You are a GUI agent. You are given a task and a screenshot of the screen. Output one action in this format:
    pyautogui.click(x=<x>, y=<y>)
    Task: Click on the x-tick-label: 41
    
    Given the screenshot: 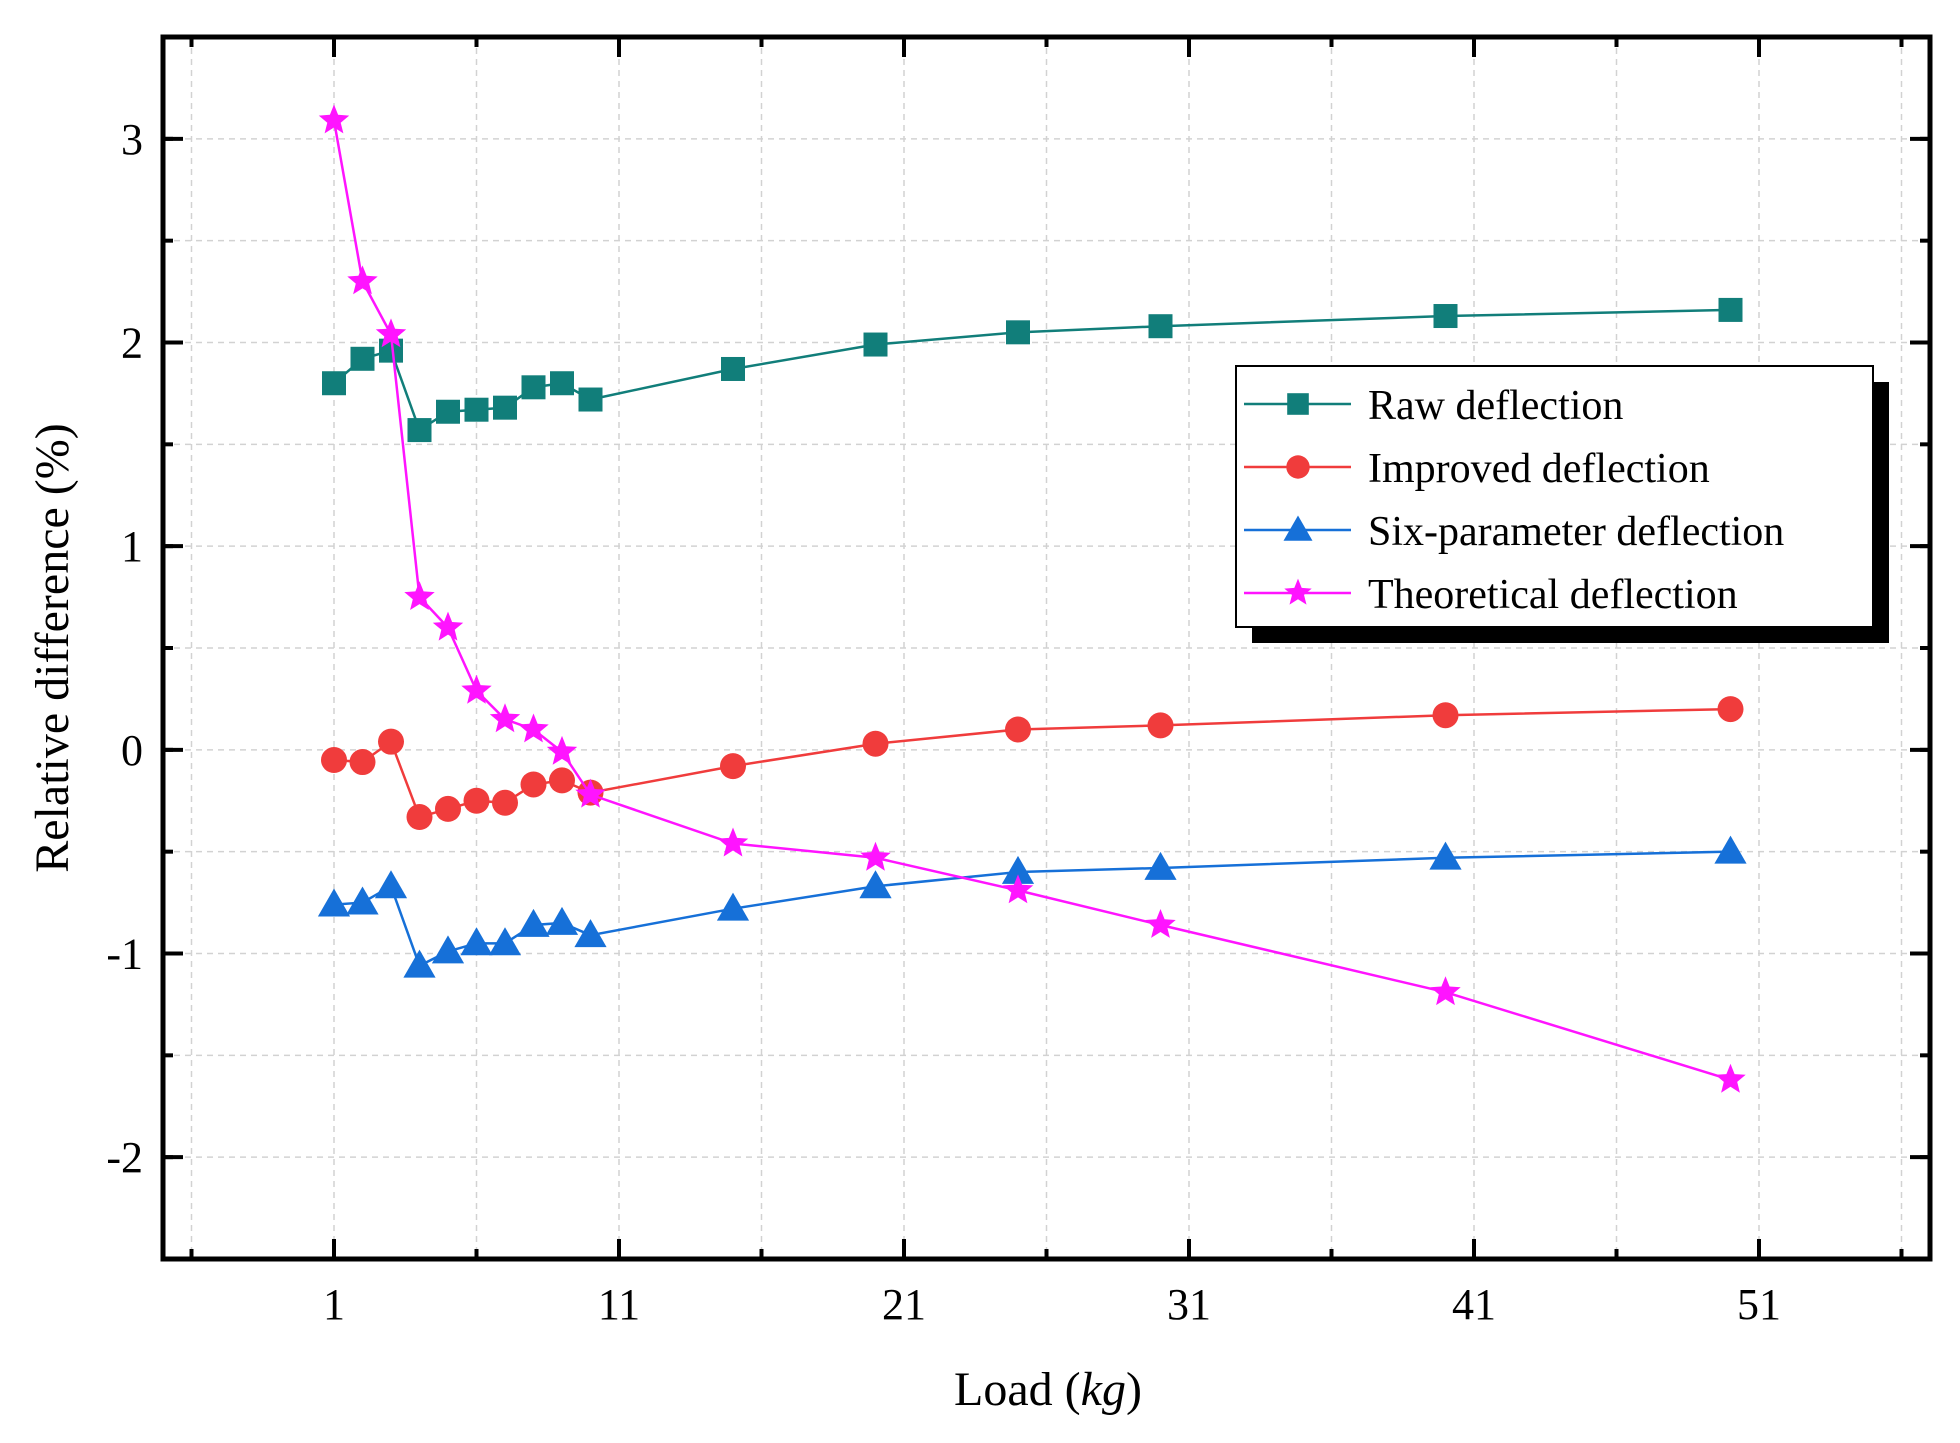 What is the action you would take?
    pyautogui.click(x=1474, y=1304)
    